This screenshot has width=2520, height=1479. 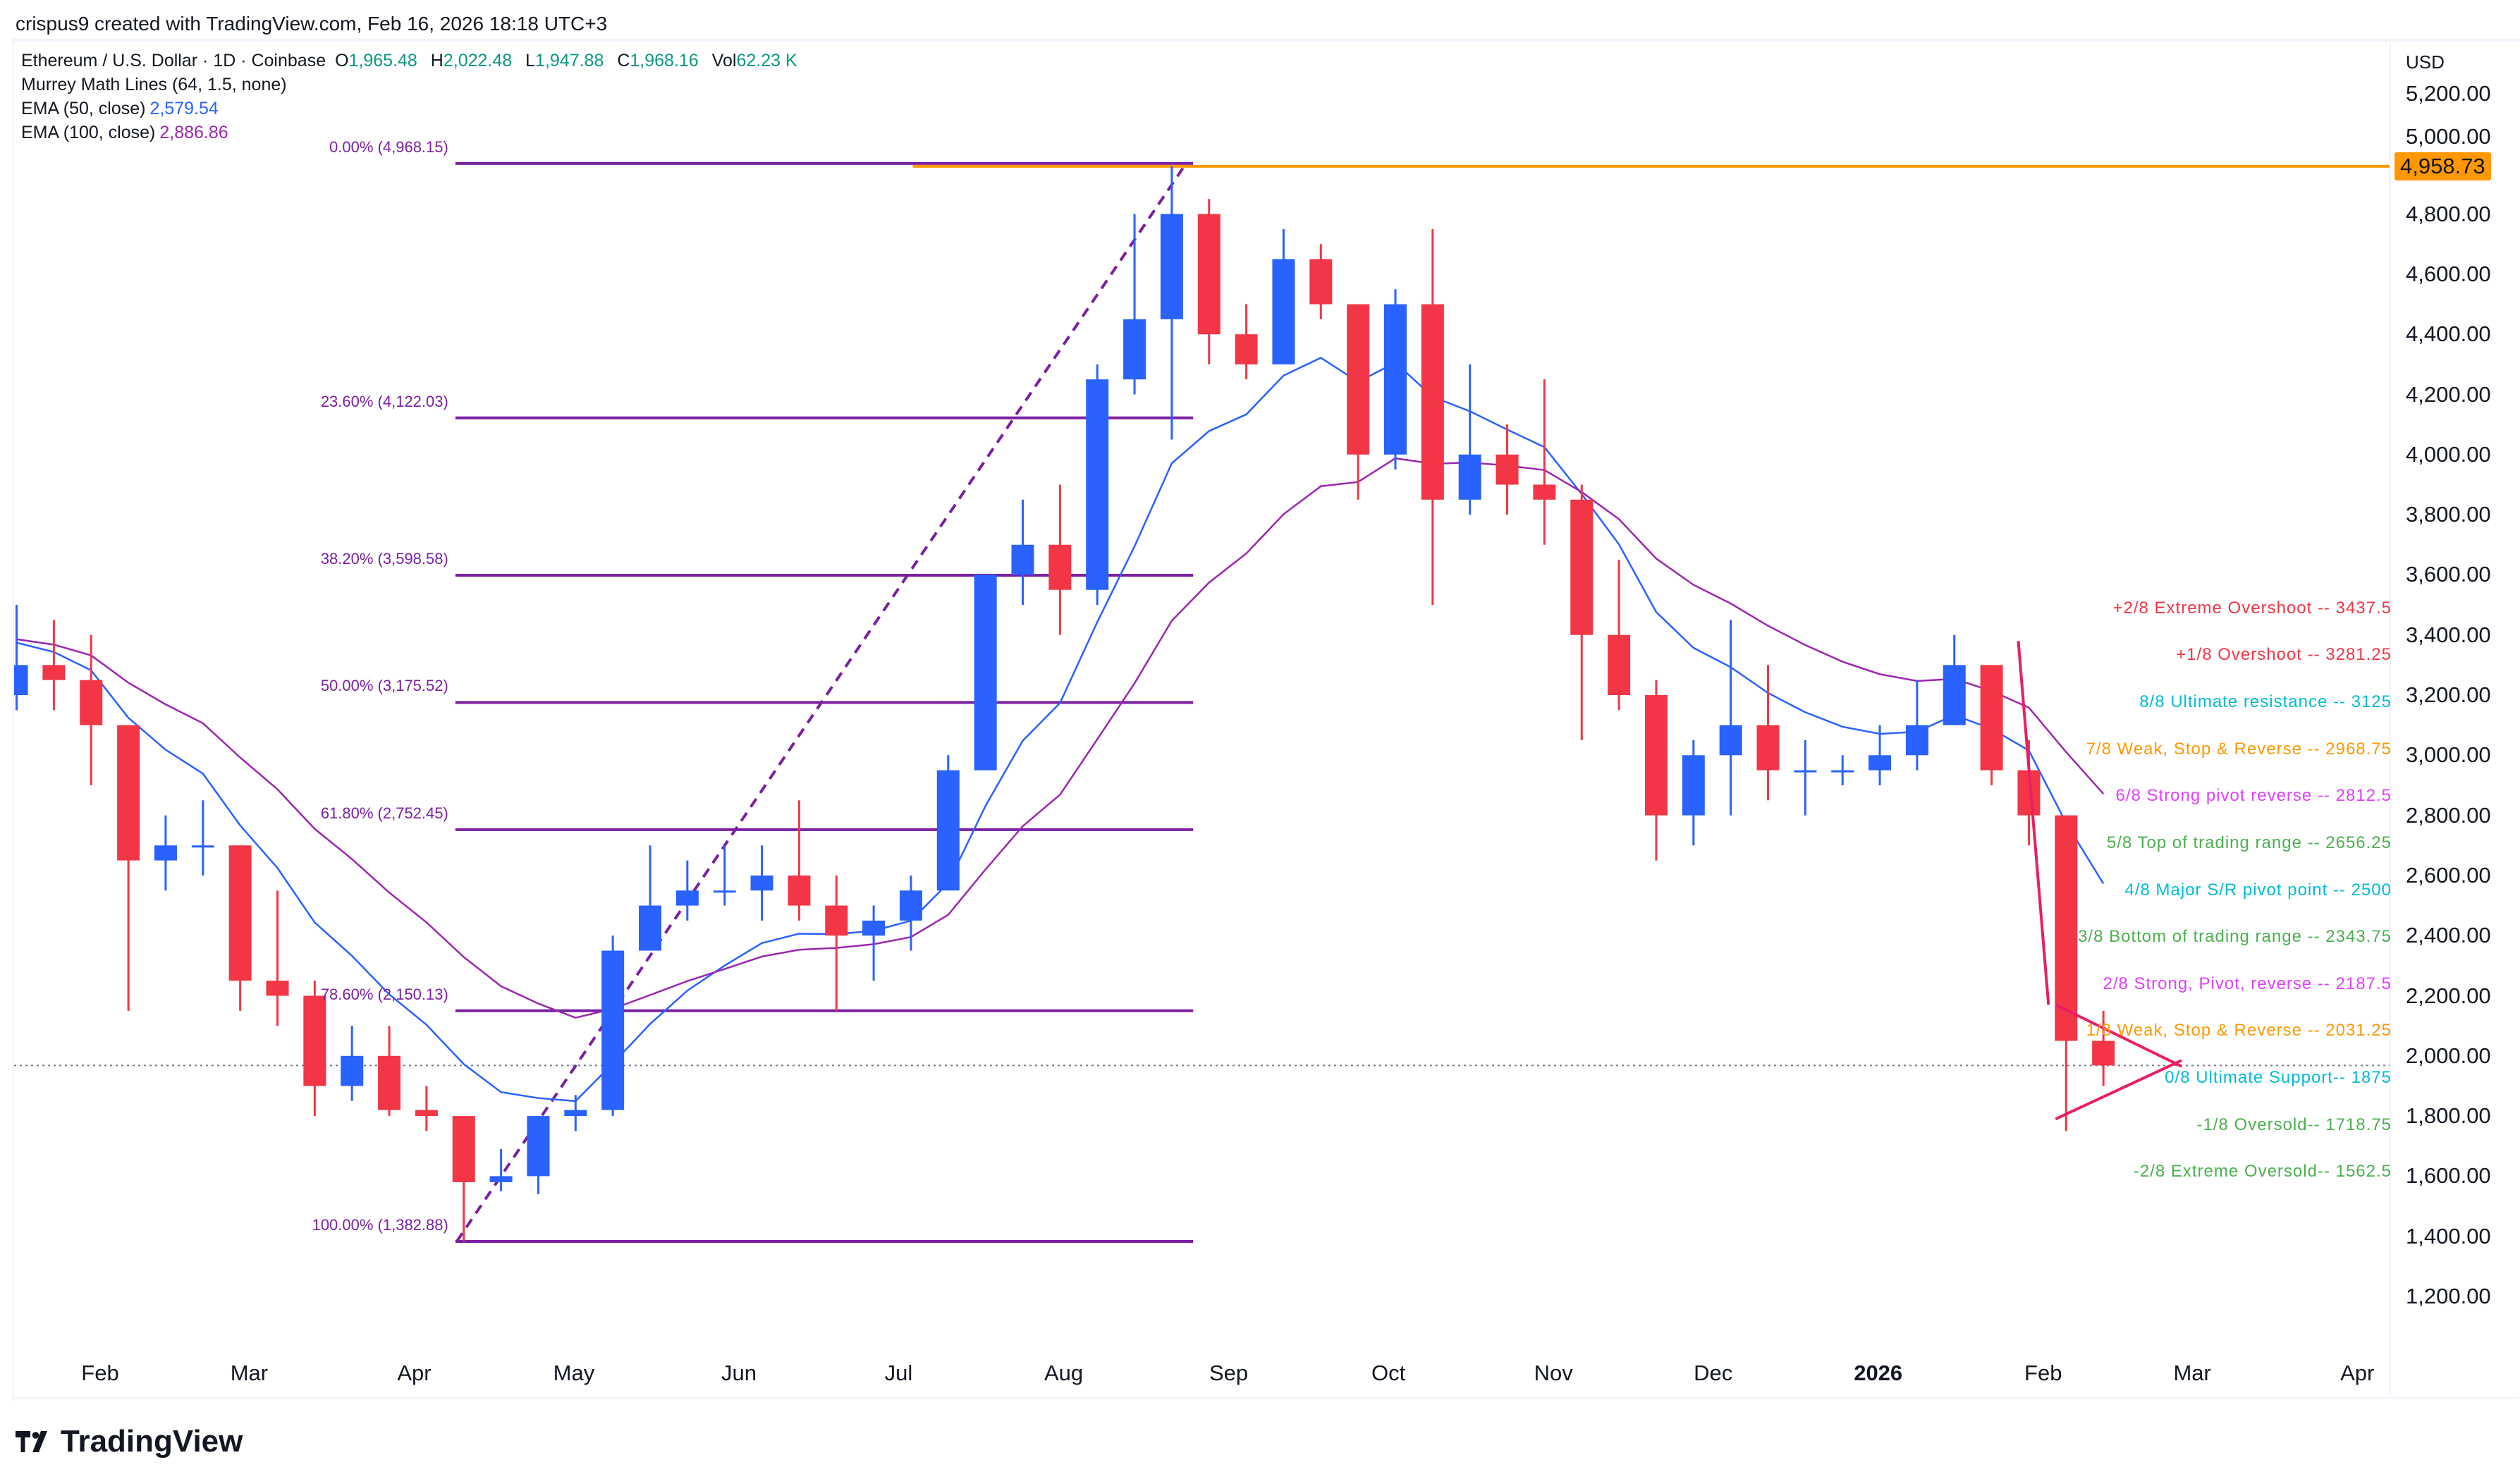 I want to click on close-label: C, so click(x=623, y=60).